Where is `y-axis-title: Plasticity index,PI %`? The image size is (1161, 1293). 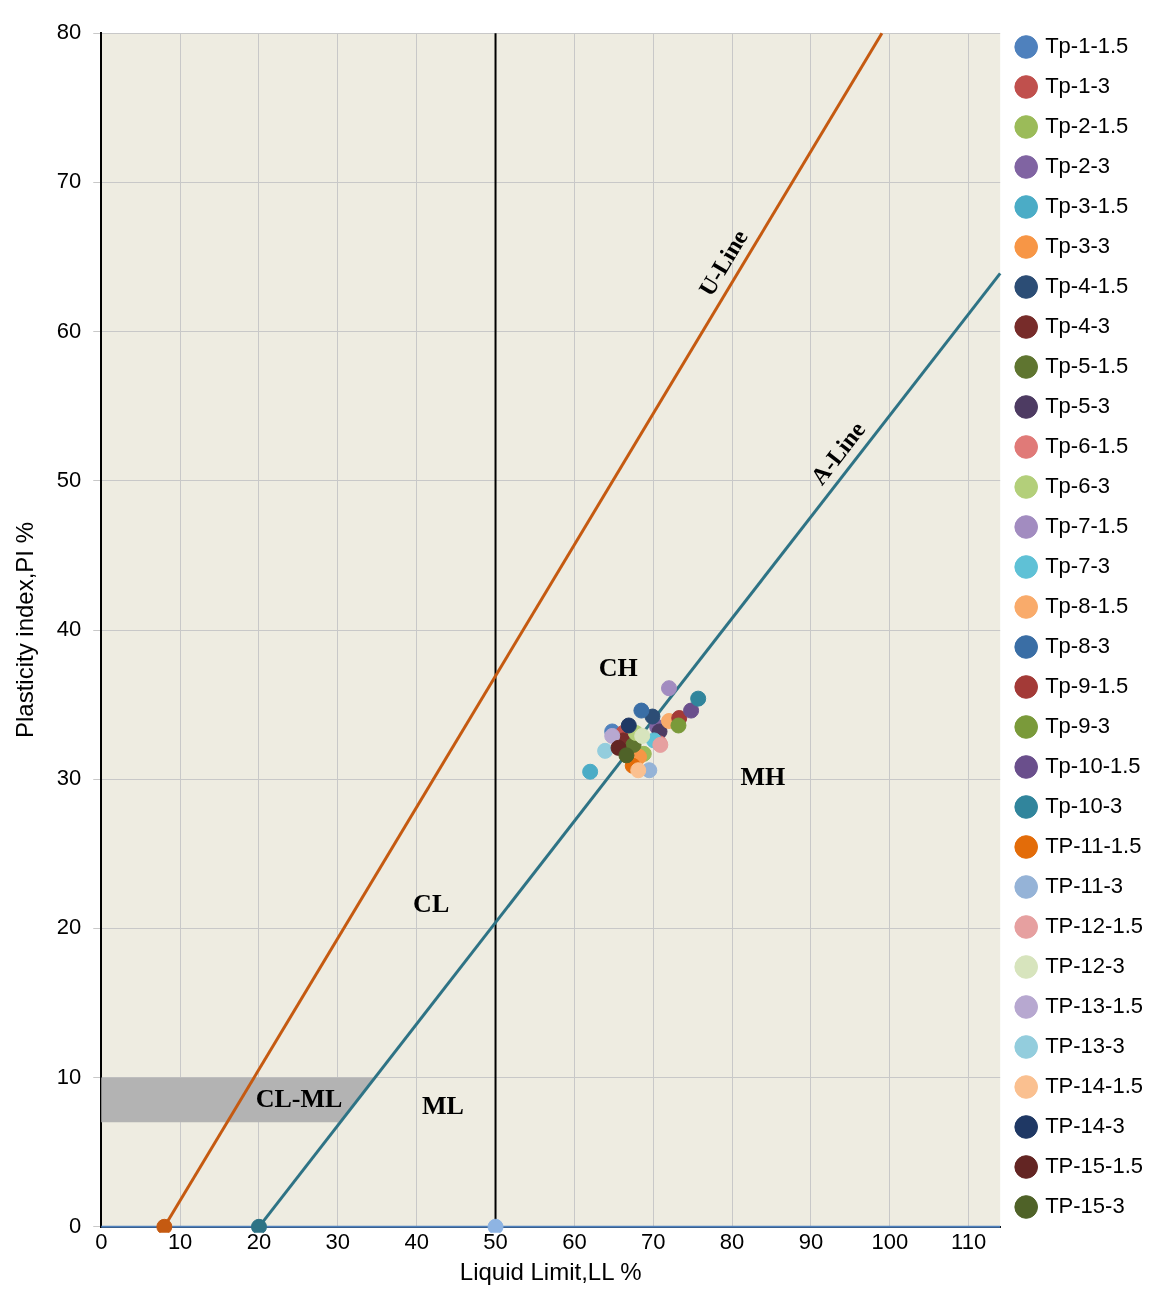
y-axis-title: Plasticity index,PI % is located at coordinates (25, 630).